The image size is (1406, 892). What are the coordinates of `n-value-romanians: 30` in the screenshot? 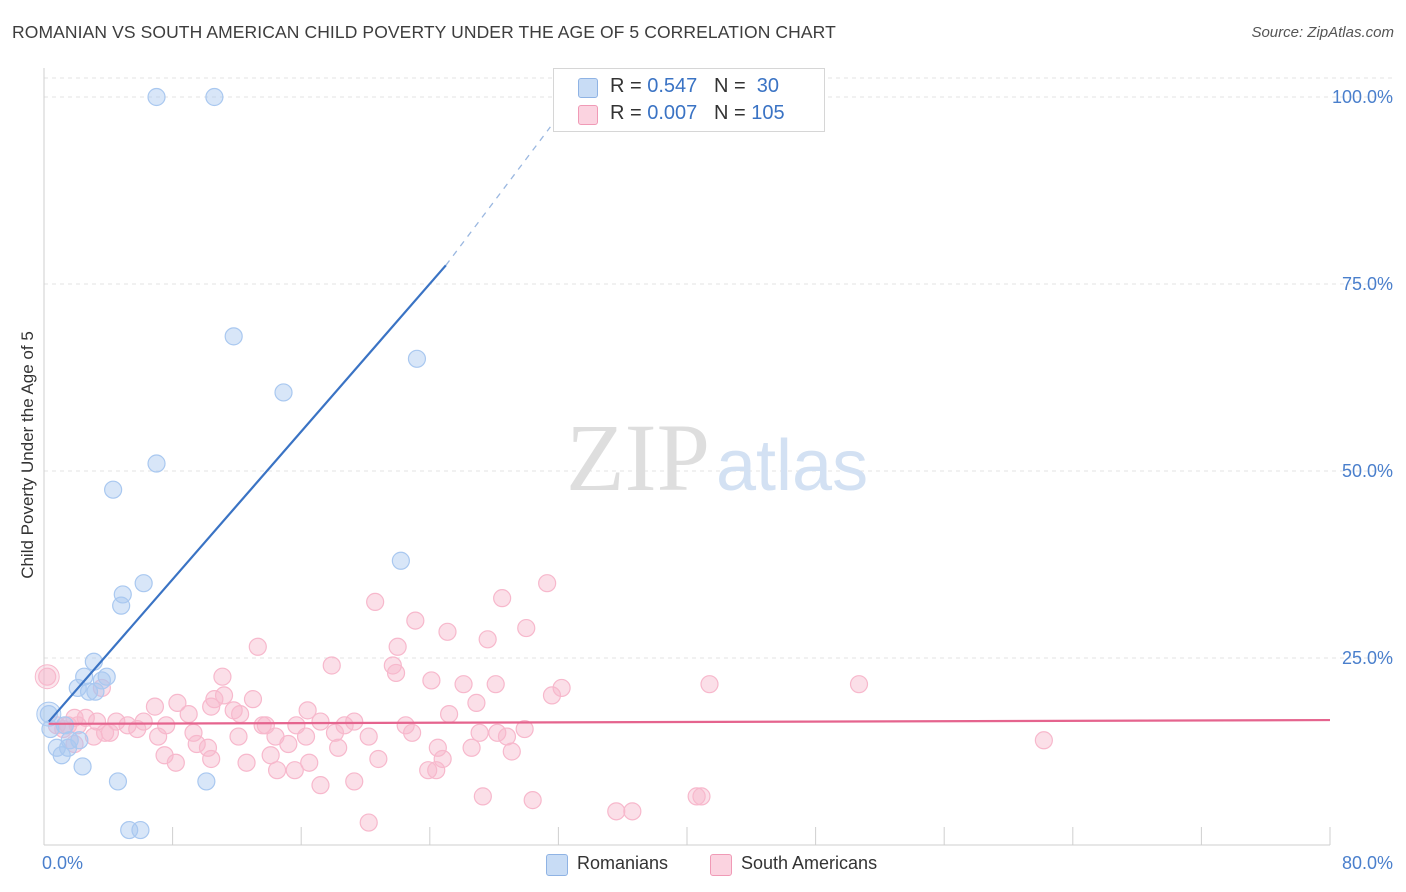 It's located at (768, 86).